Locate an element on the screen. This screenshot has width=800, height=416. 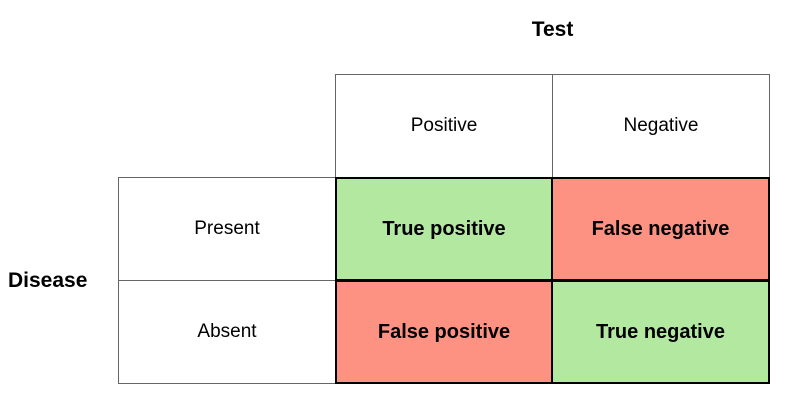
cell-false-negative: False negative is located at coordinates (660, 229).